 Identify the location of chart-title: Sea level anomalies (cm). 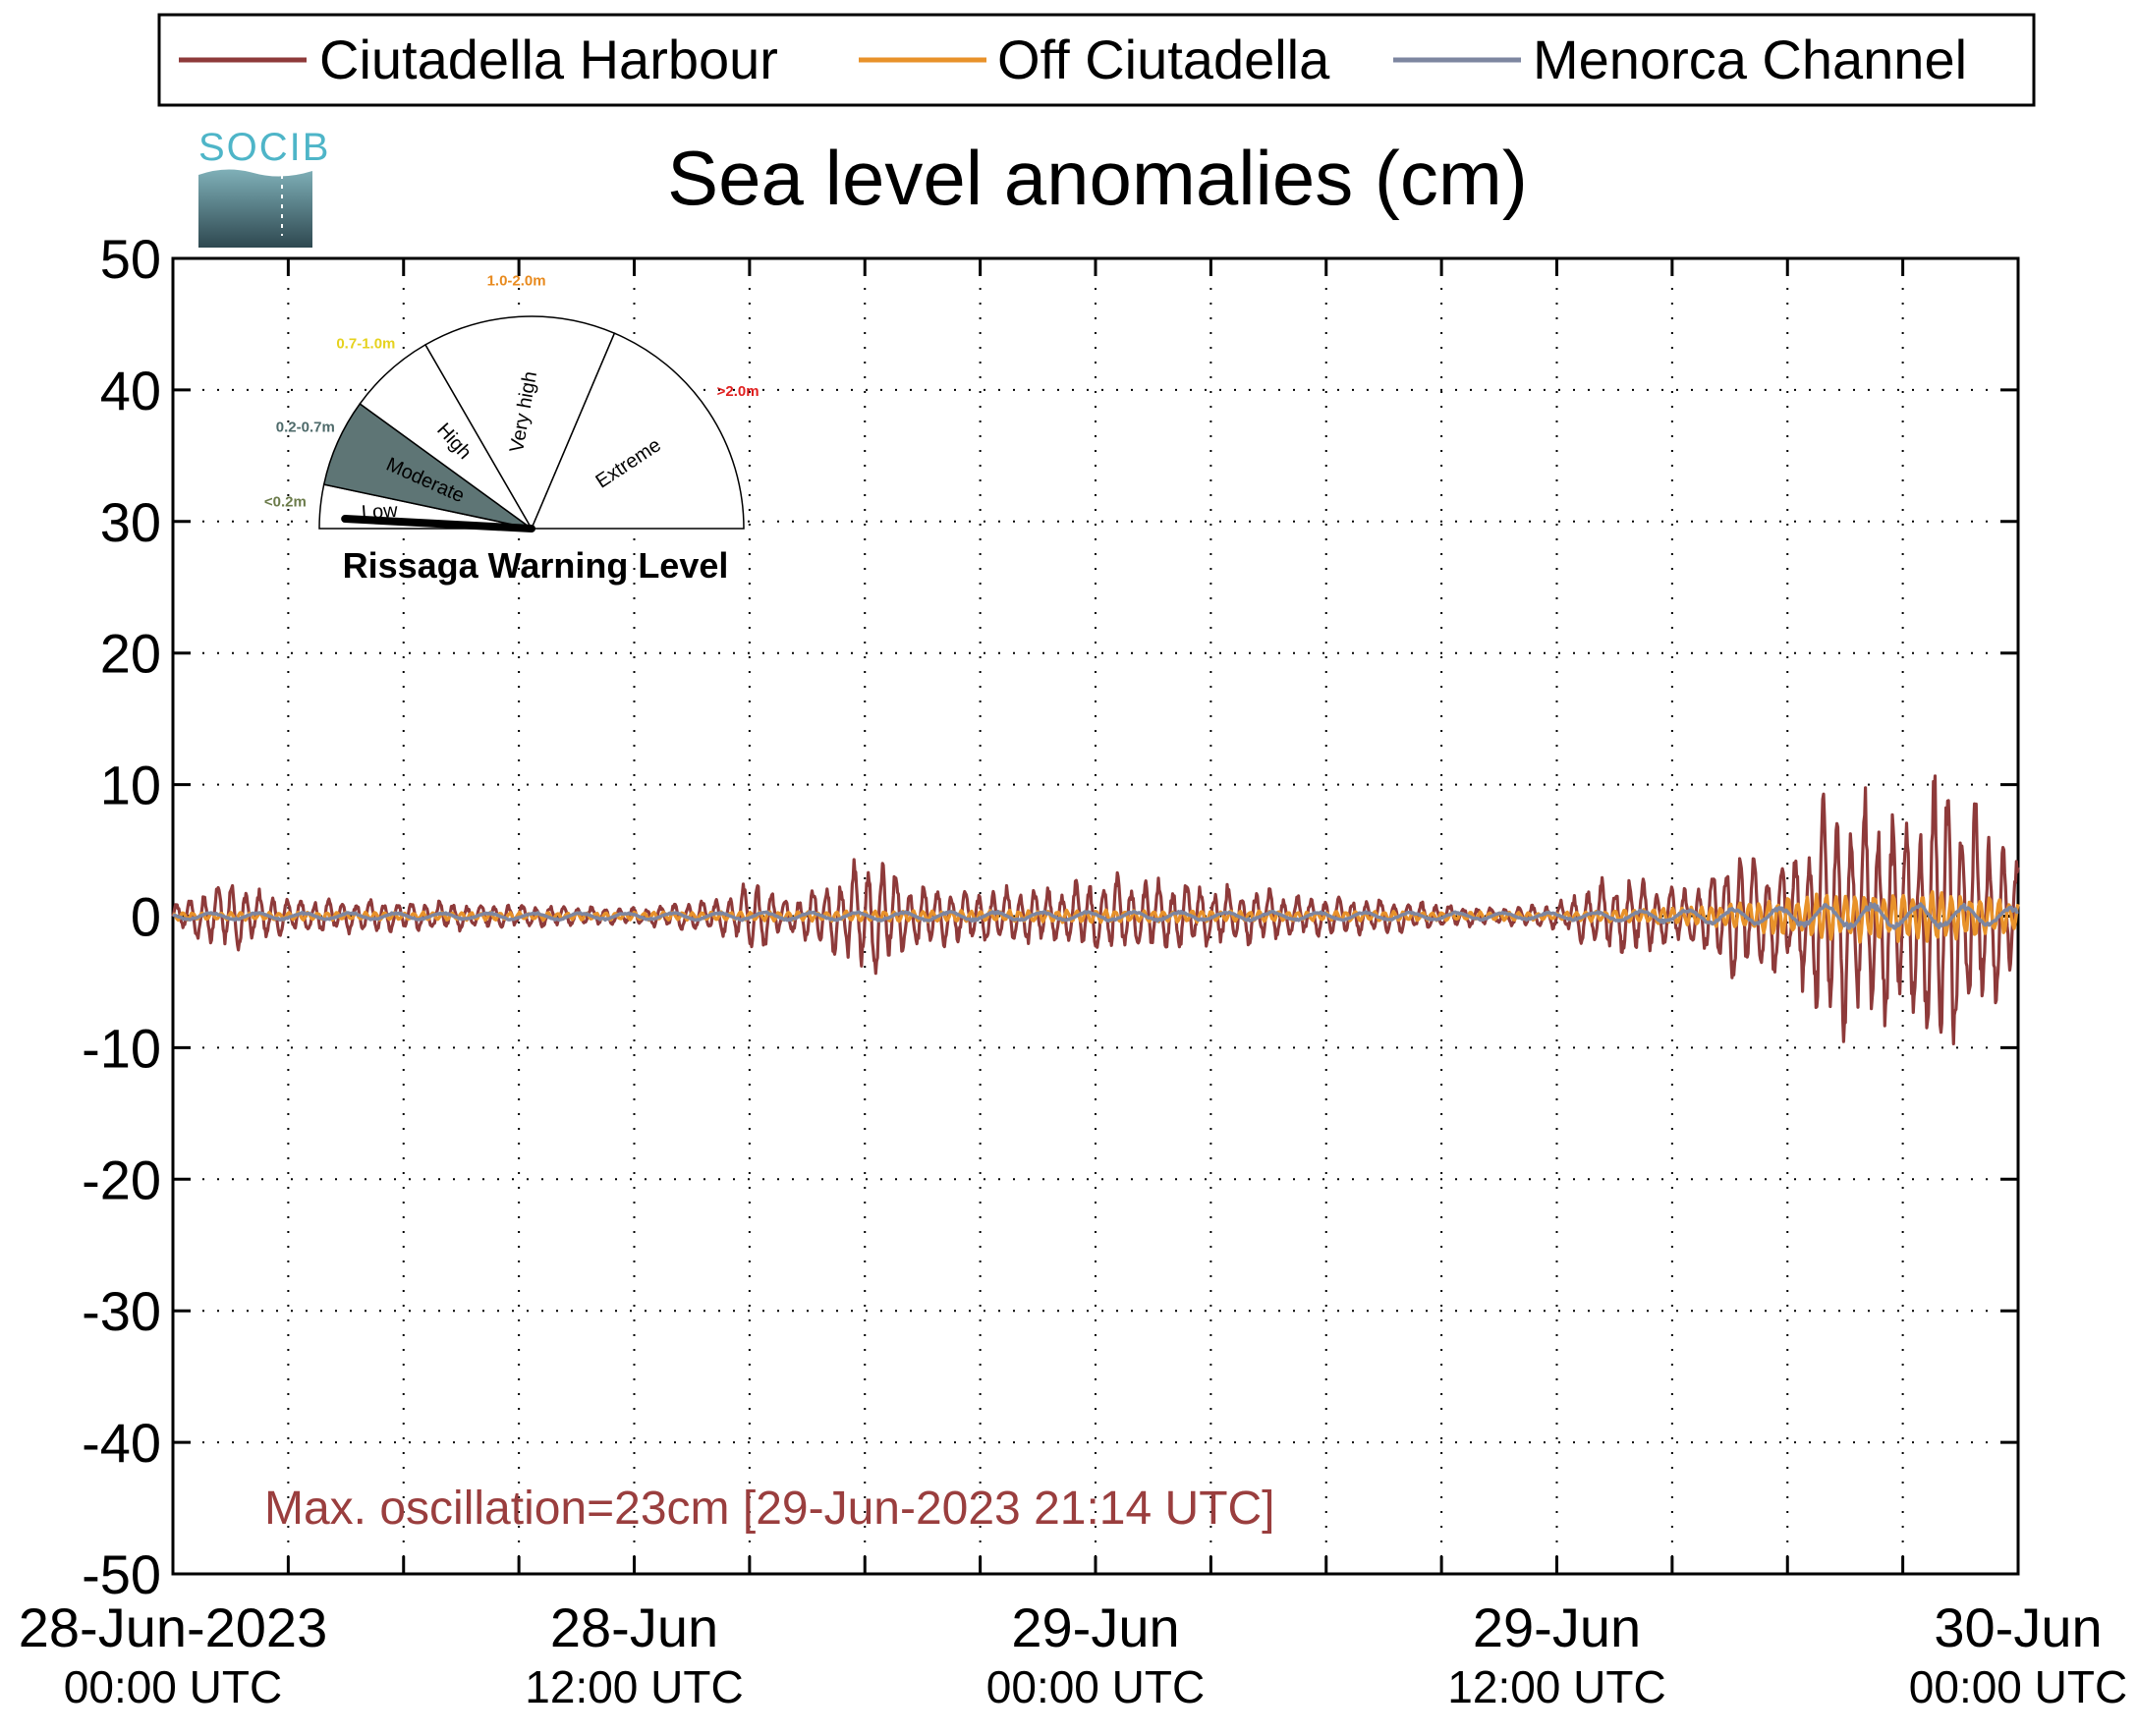
(1097, 178).